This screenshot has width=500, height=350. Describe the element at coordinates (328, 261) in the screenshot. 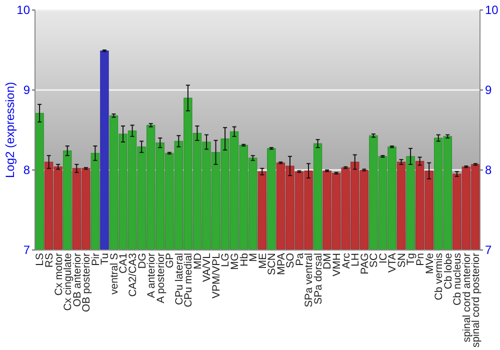

I see `x-tick-label: DM` at that location.